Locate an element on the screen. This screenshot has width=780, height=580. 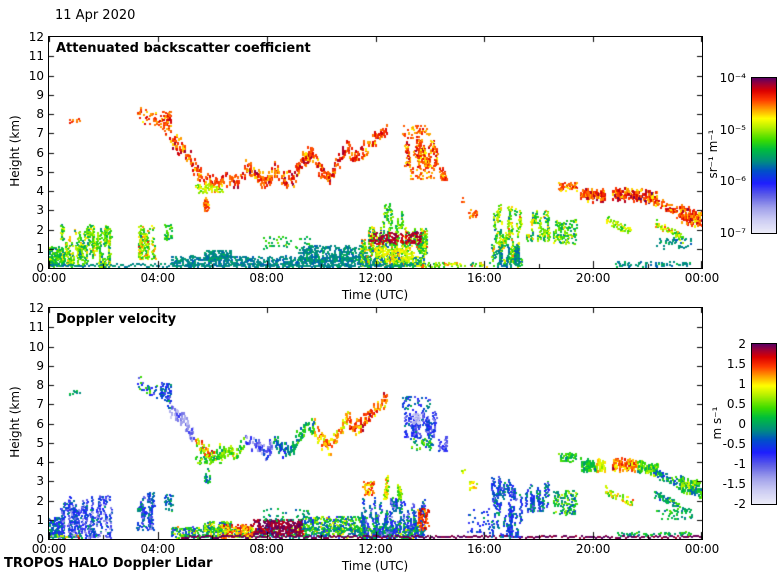
date-label: 11 Apr 2020 is located at coordinates (95, 15).